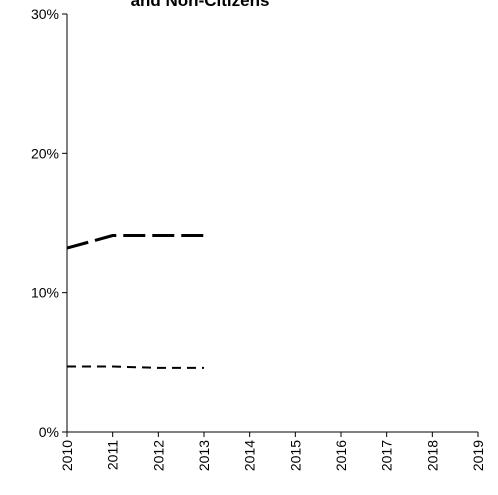 The image size is (498, 495). What do you see at coordinates (45, 153) in the screenshot?
I see `y-tick-label: 20%` at bounding box center [45, 153].